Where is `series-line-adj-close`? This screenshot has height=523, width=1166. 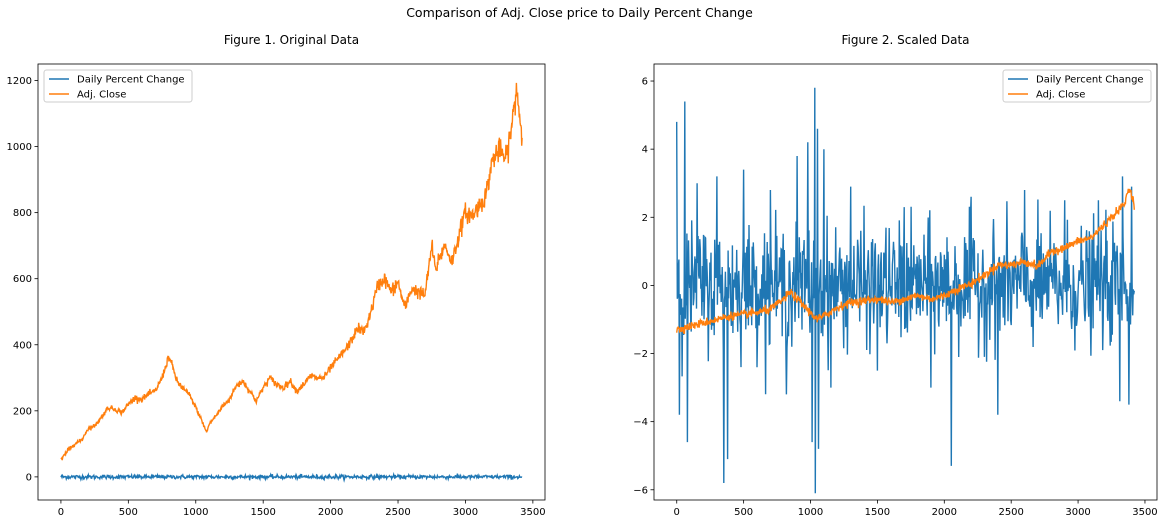
series-line-adj-close is located at coordinates (905, 261).